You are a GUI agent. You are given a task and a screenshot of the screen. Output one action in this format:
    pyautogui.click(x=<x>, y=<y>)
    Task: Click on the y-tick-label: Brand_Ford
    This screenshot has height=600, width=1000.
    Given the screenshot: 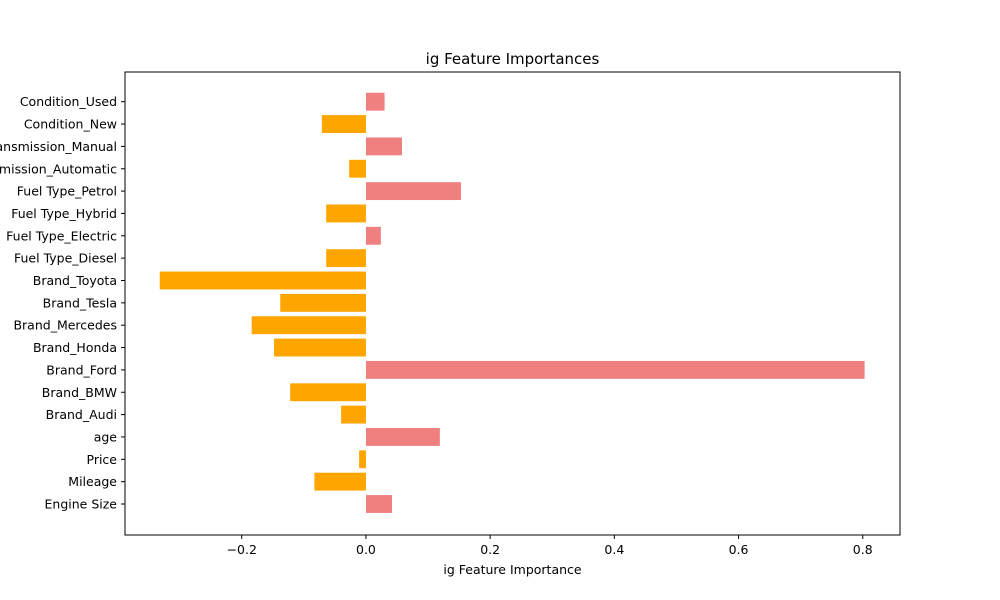 What is the action you would take?
    pyautogui.click(x=81, y=369)
    